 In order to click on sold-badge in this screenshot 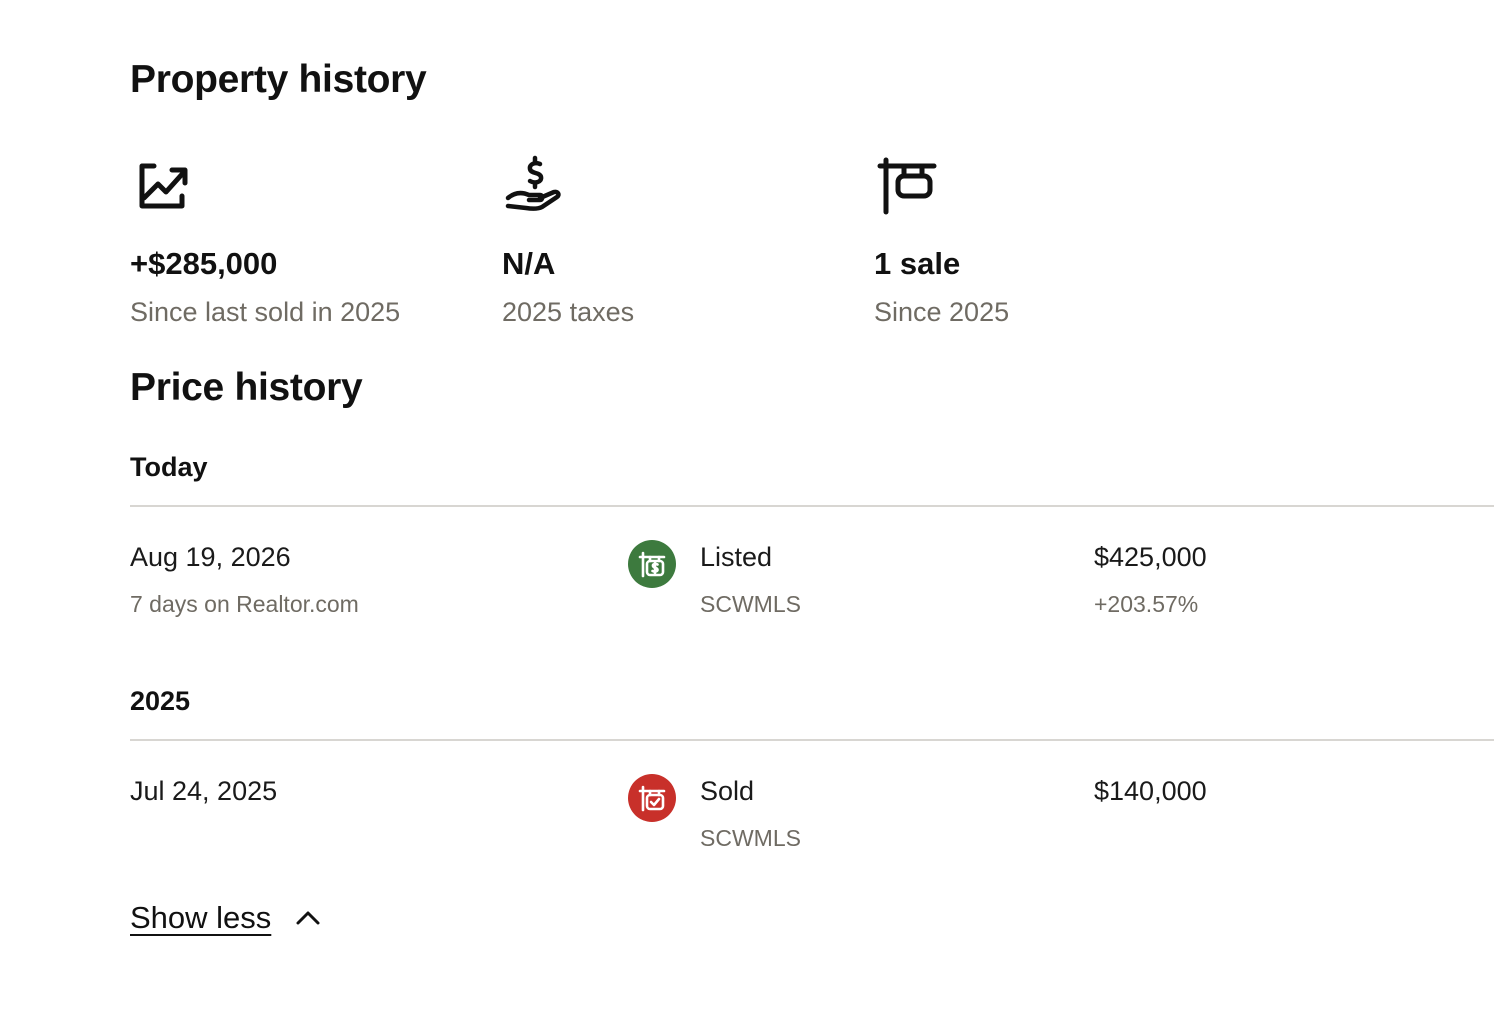, I will do `click(652, 798)`.